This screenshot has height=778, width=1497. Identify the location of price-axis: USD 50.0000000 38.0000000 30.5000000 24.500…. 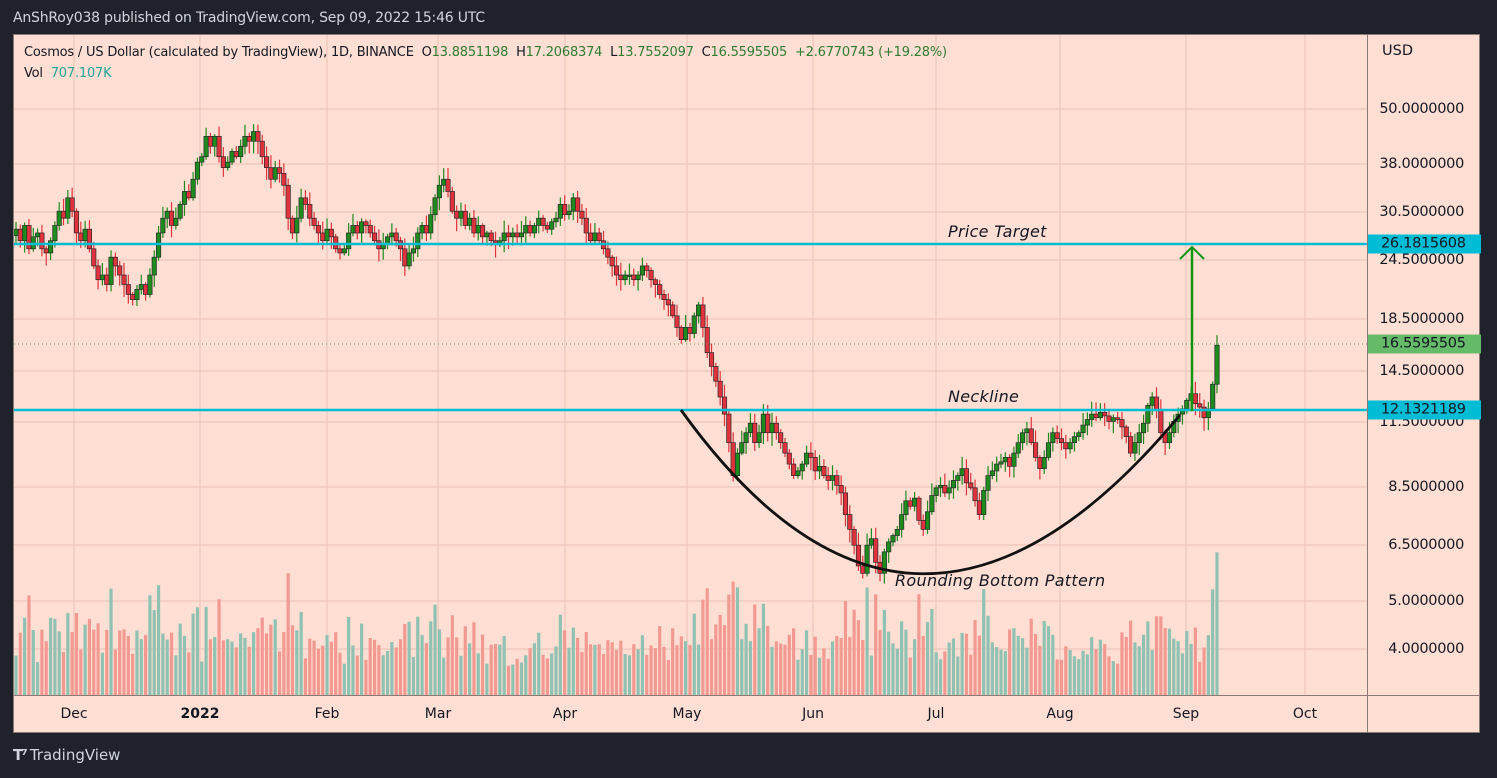
(1424, 365).